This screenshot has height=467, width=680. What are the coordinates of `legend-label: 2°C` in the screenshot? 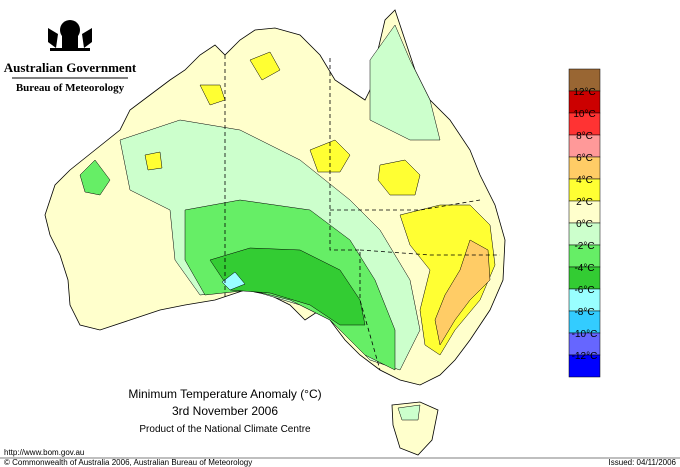 It's located at (584, 202).